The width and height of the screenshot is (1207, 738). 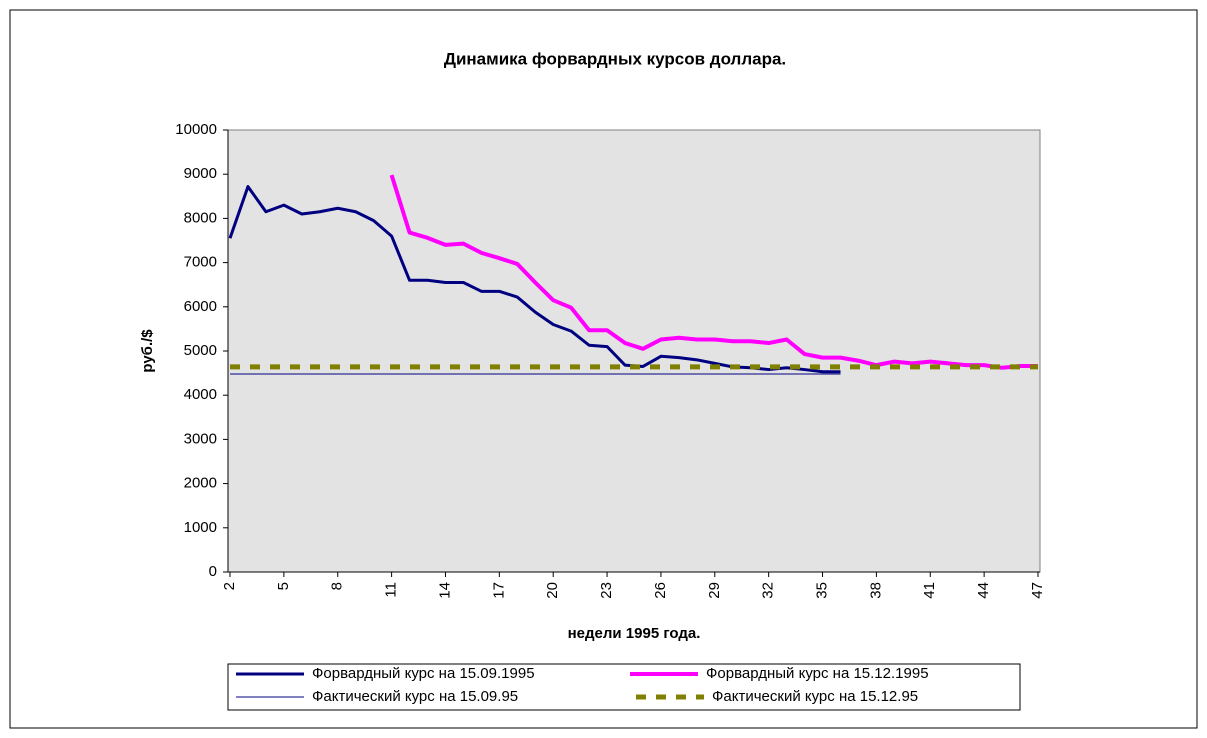 I want to click on y-tick-label: 0, so click(x=213, y=571).